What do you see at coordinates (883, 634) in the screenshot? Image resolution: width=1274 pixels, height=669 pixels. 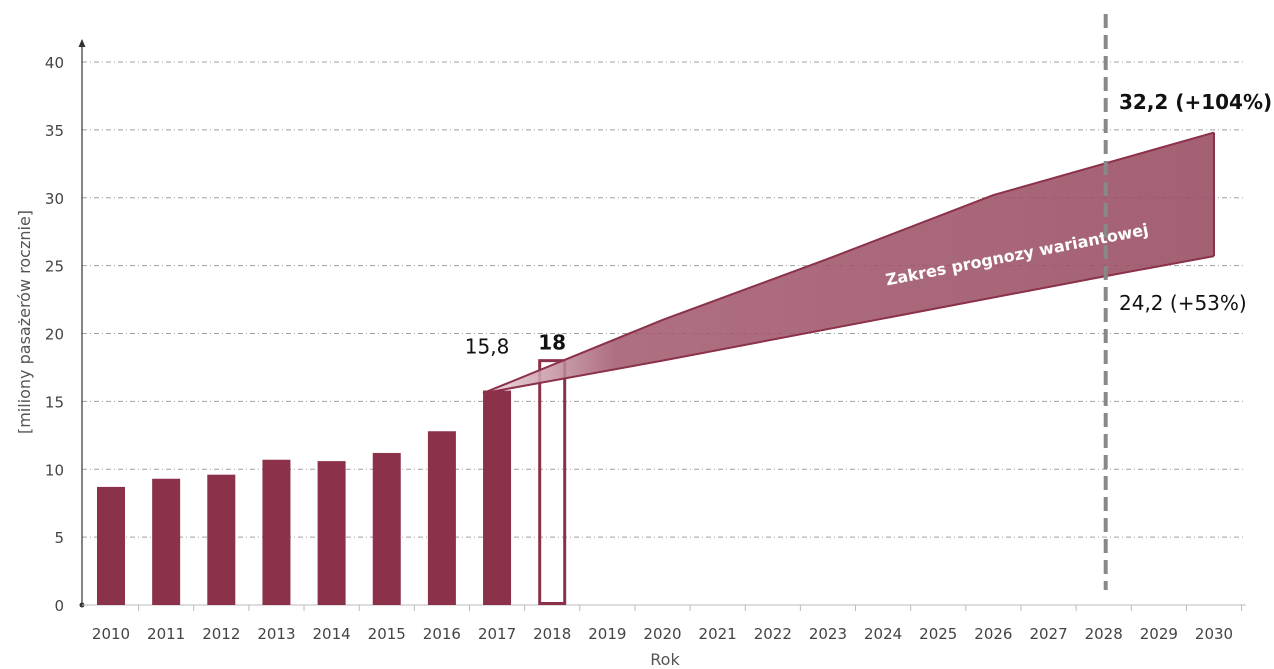 I see `x-tick-label: 2024` at bounding box center [883, 634].